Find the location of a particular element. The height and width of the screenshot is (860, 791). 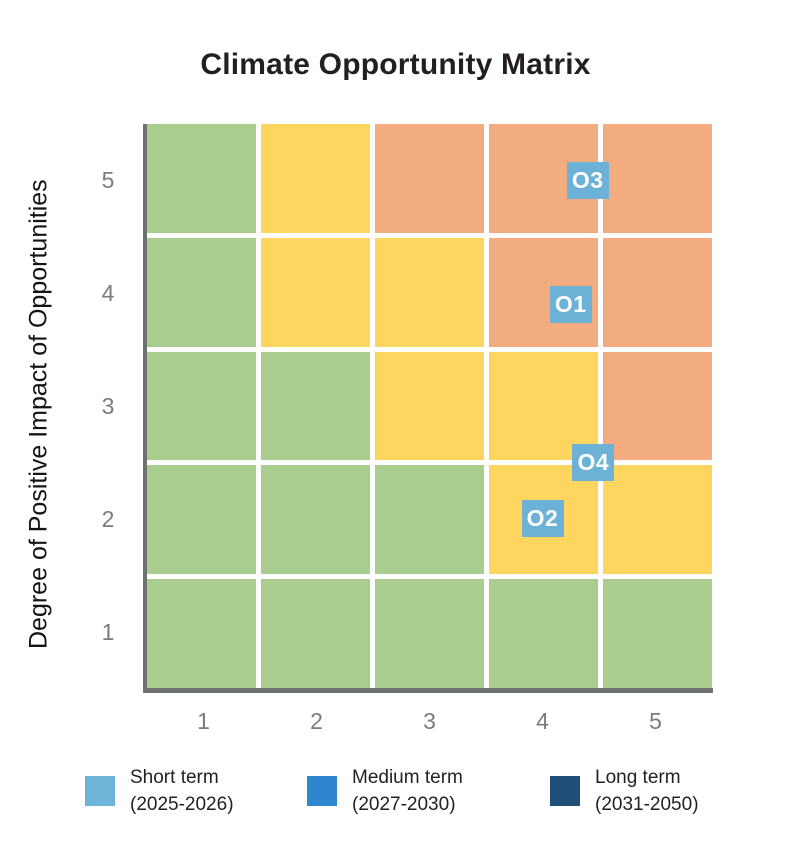

opportunity-marker-o1: O1 is located at coordinates (570, 304).